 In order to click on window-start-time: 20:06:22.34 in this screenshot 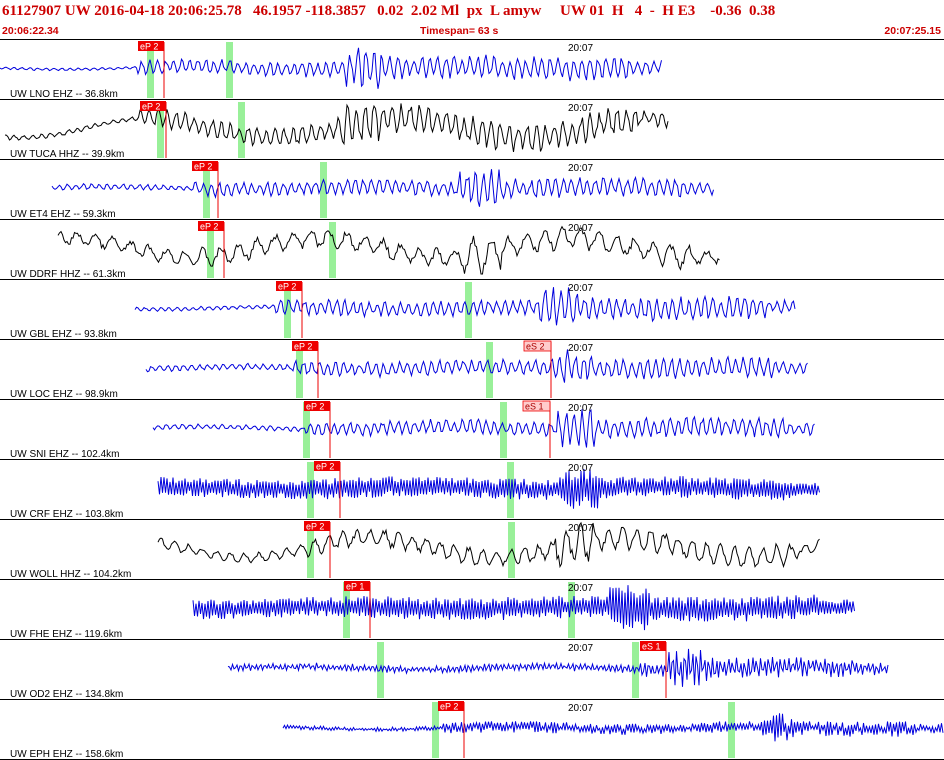, I will do `click(30, 31)`.